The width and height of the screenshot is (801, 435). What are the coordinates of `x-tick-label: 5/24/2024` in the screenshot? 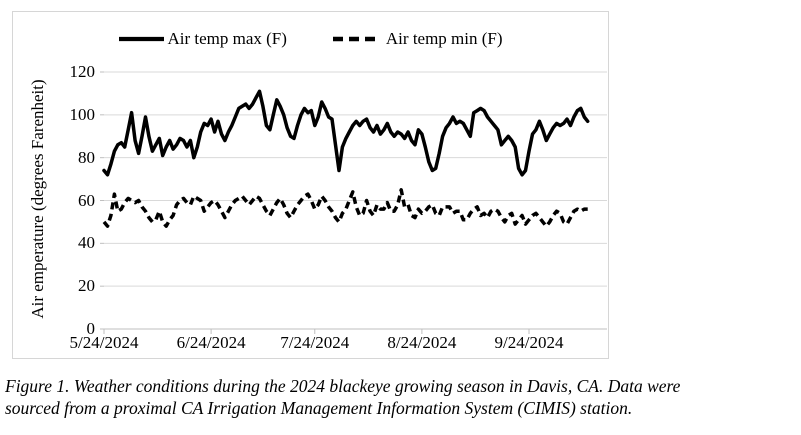 It's located at (104, 342).